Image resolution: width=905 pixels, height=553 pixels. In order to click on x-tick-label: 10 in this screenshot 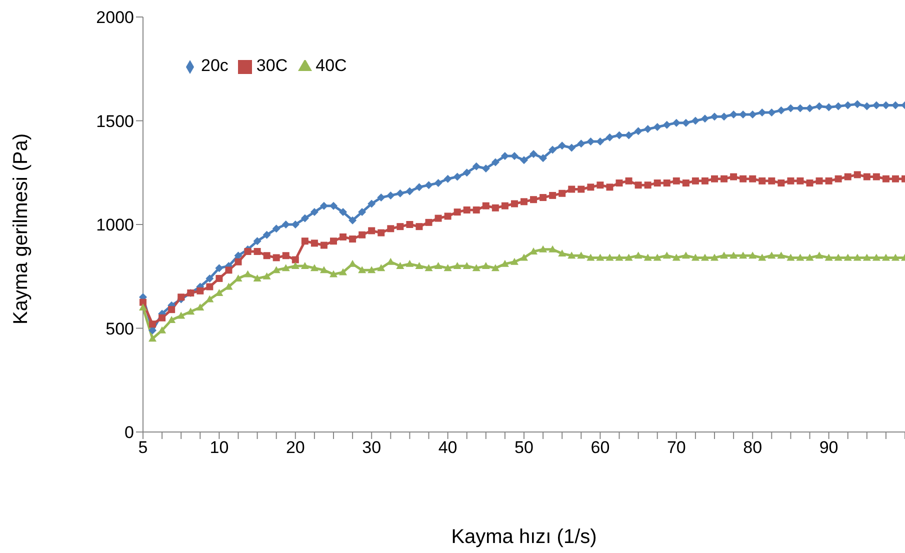, I will do `click(219, 448)`.